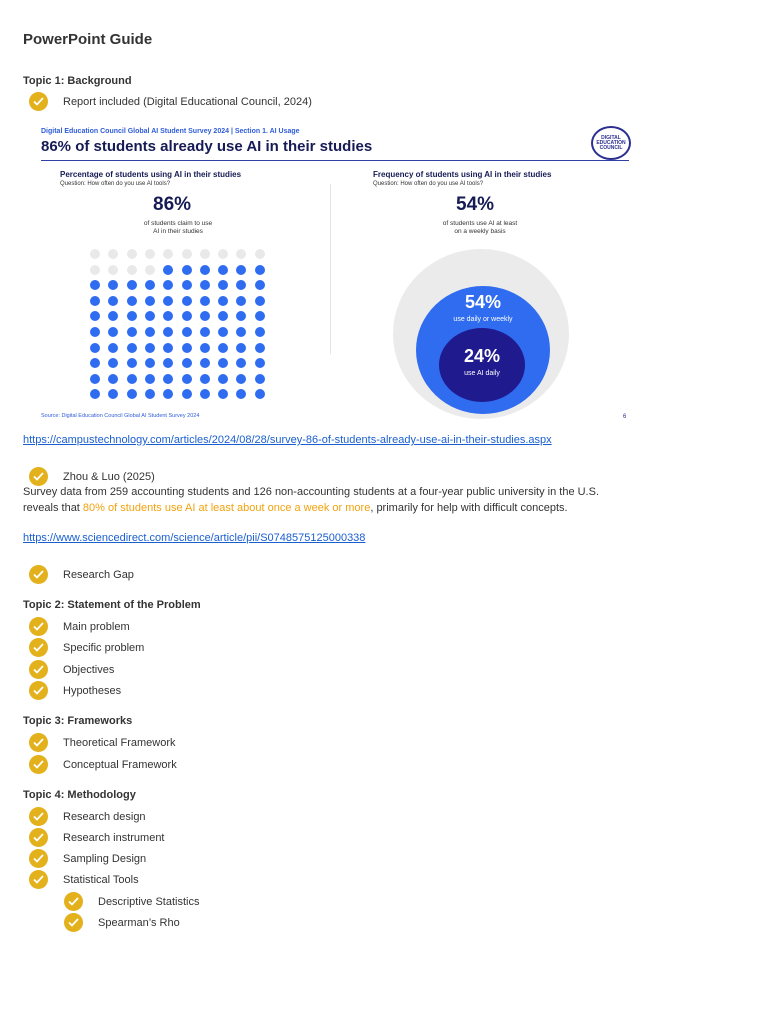 Image resolution: width=768 pixels, height=1024 pixels. Describe the element at coordinates (84, 879) in the screenshot. I see `list-item-statistical-tools: Statistical Tools` at that location.